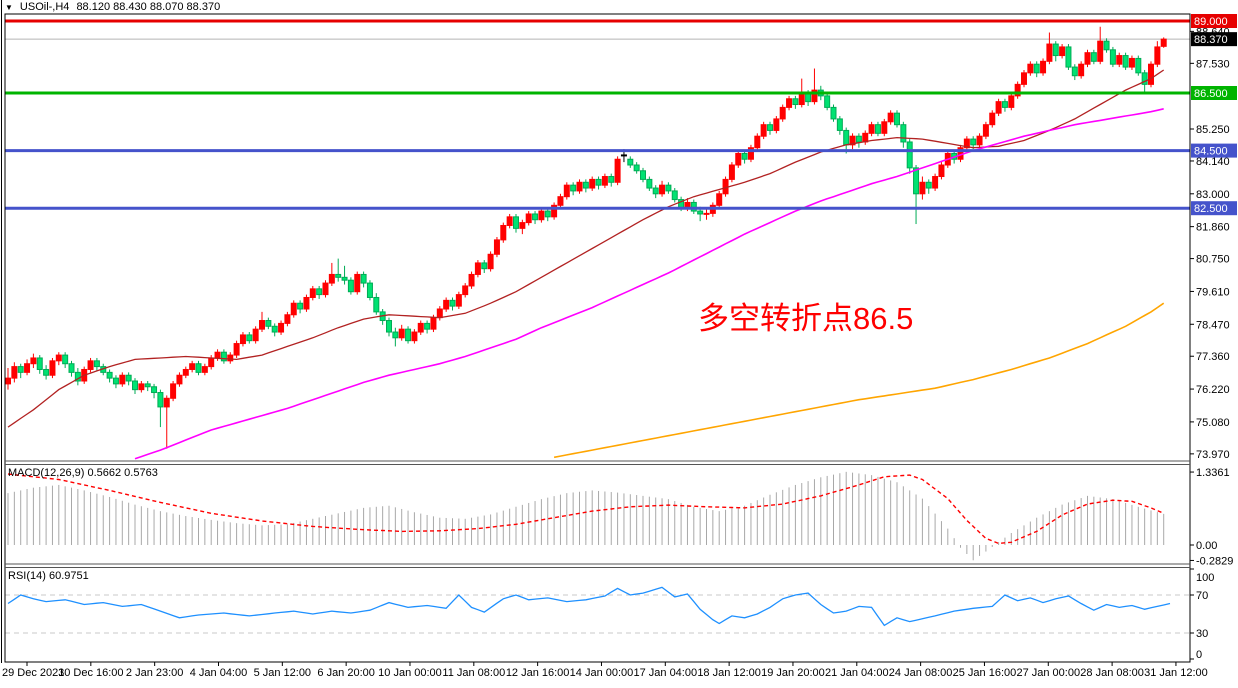 Image resolution: width=1238 pixels, height=688 pixels. What do you see at coordinates (1199, 655) in the screenshot?
I see `rsi-tick-label: 0` at bounding box center [1199, 655].